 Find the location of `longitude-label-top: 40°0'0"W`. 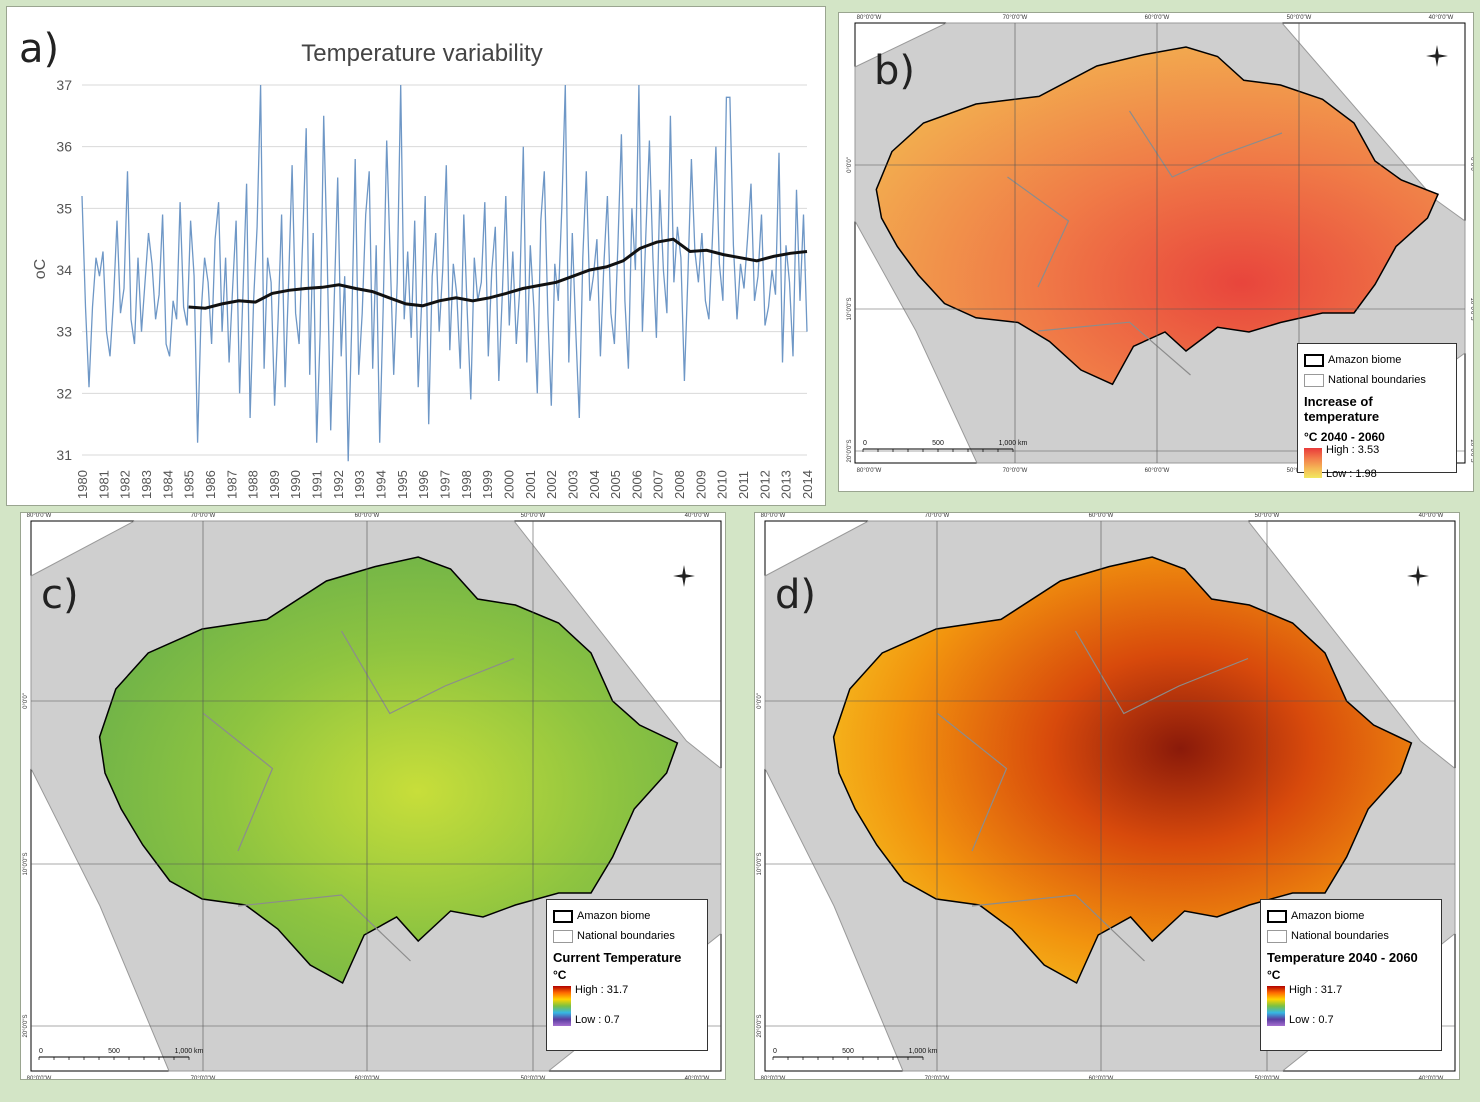

longitude-label-top: 40°0'0"W is located at coordinates (697, 516).